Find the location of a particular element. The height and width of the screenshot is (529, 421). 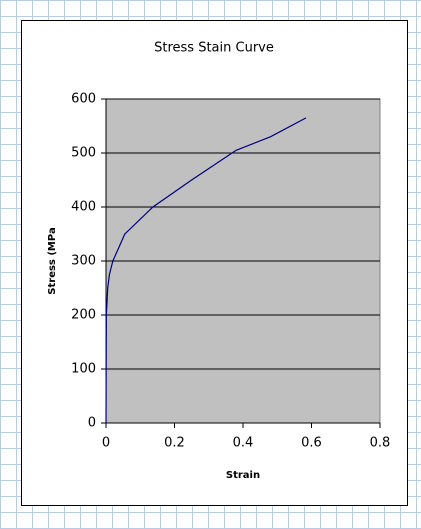

y-tick-label: 300 is located at coordinates (83, 261).